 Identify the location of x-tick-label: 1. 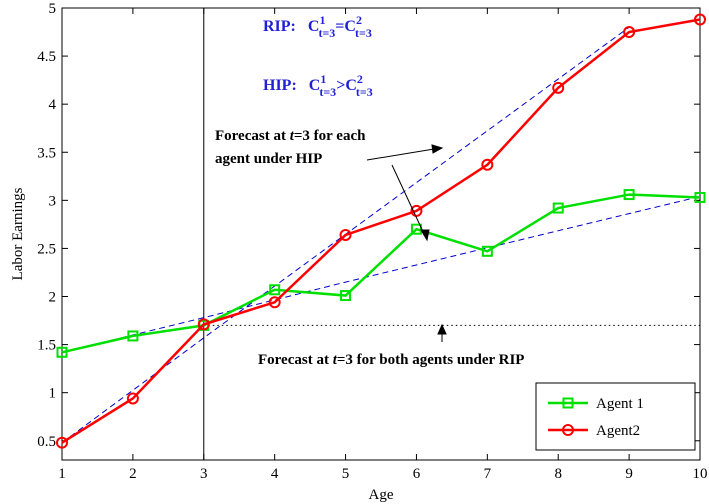
(62, 474).